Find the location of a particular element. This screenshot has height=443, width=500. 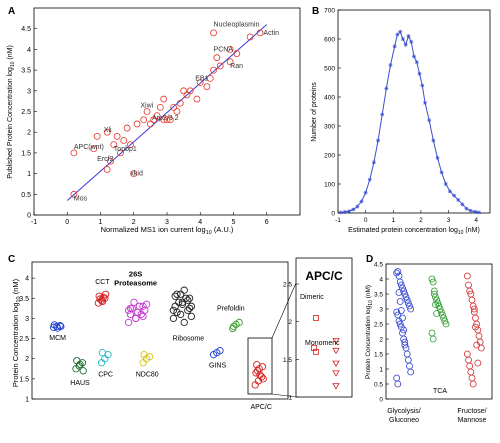

panel-d-y-tick-label: 0 is located at coordinates (381, 400).